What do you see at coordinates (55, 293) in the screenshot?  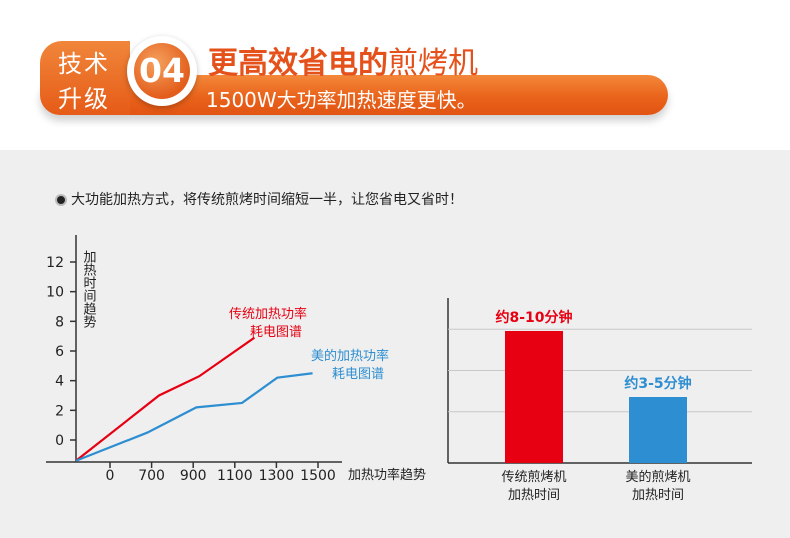 I see `y-tick-label: 10` at bounding box center [55, 293].